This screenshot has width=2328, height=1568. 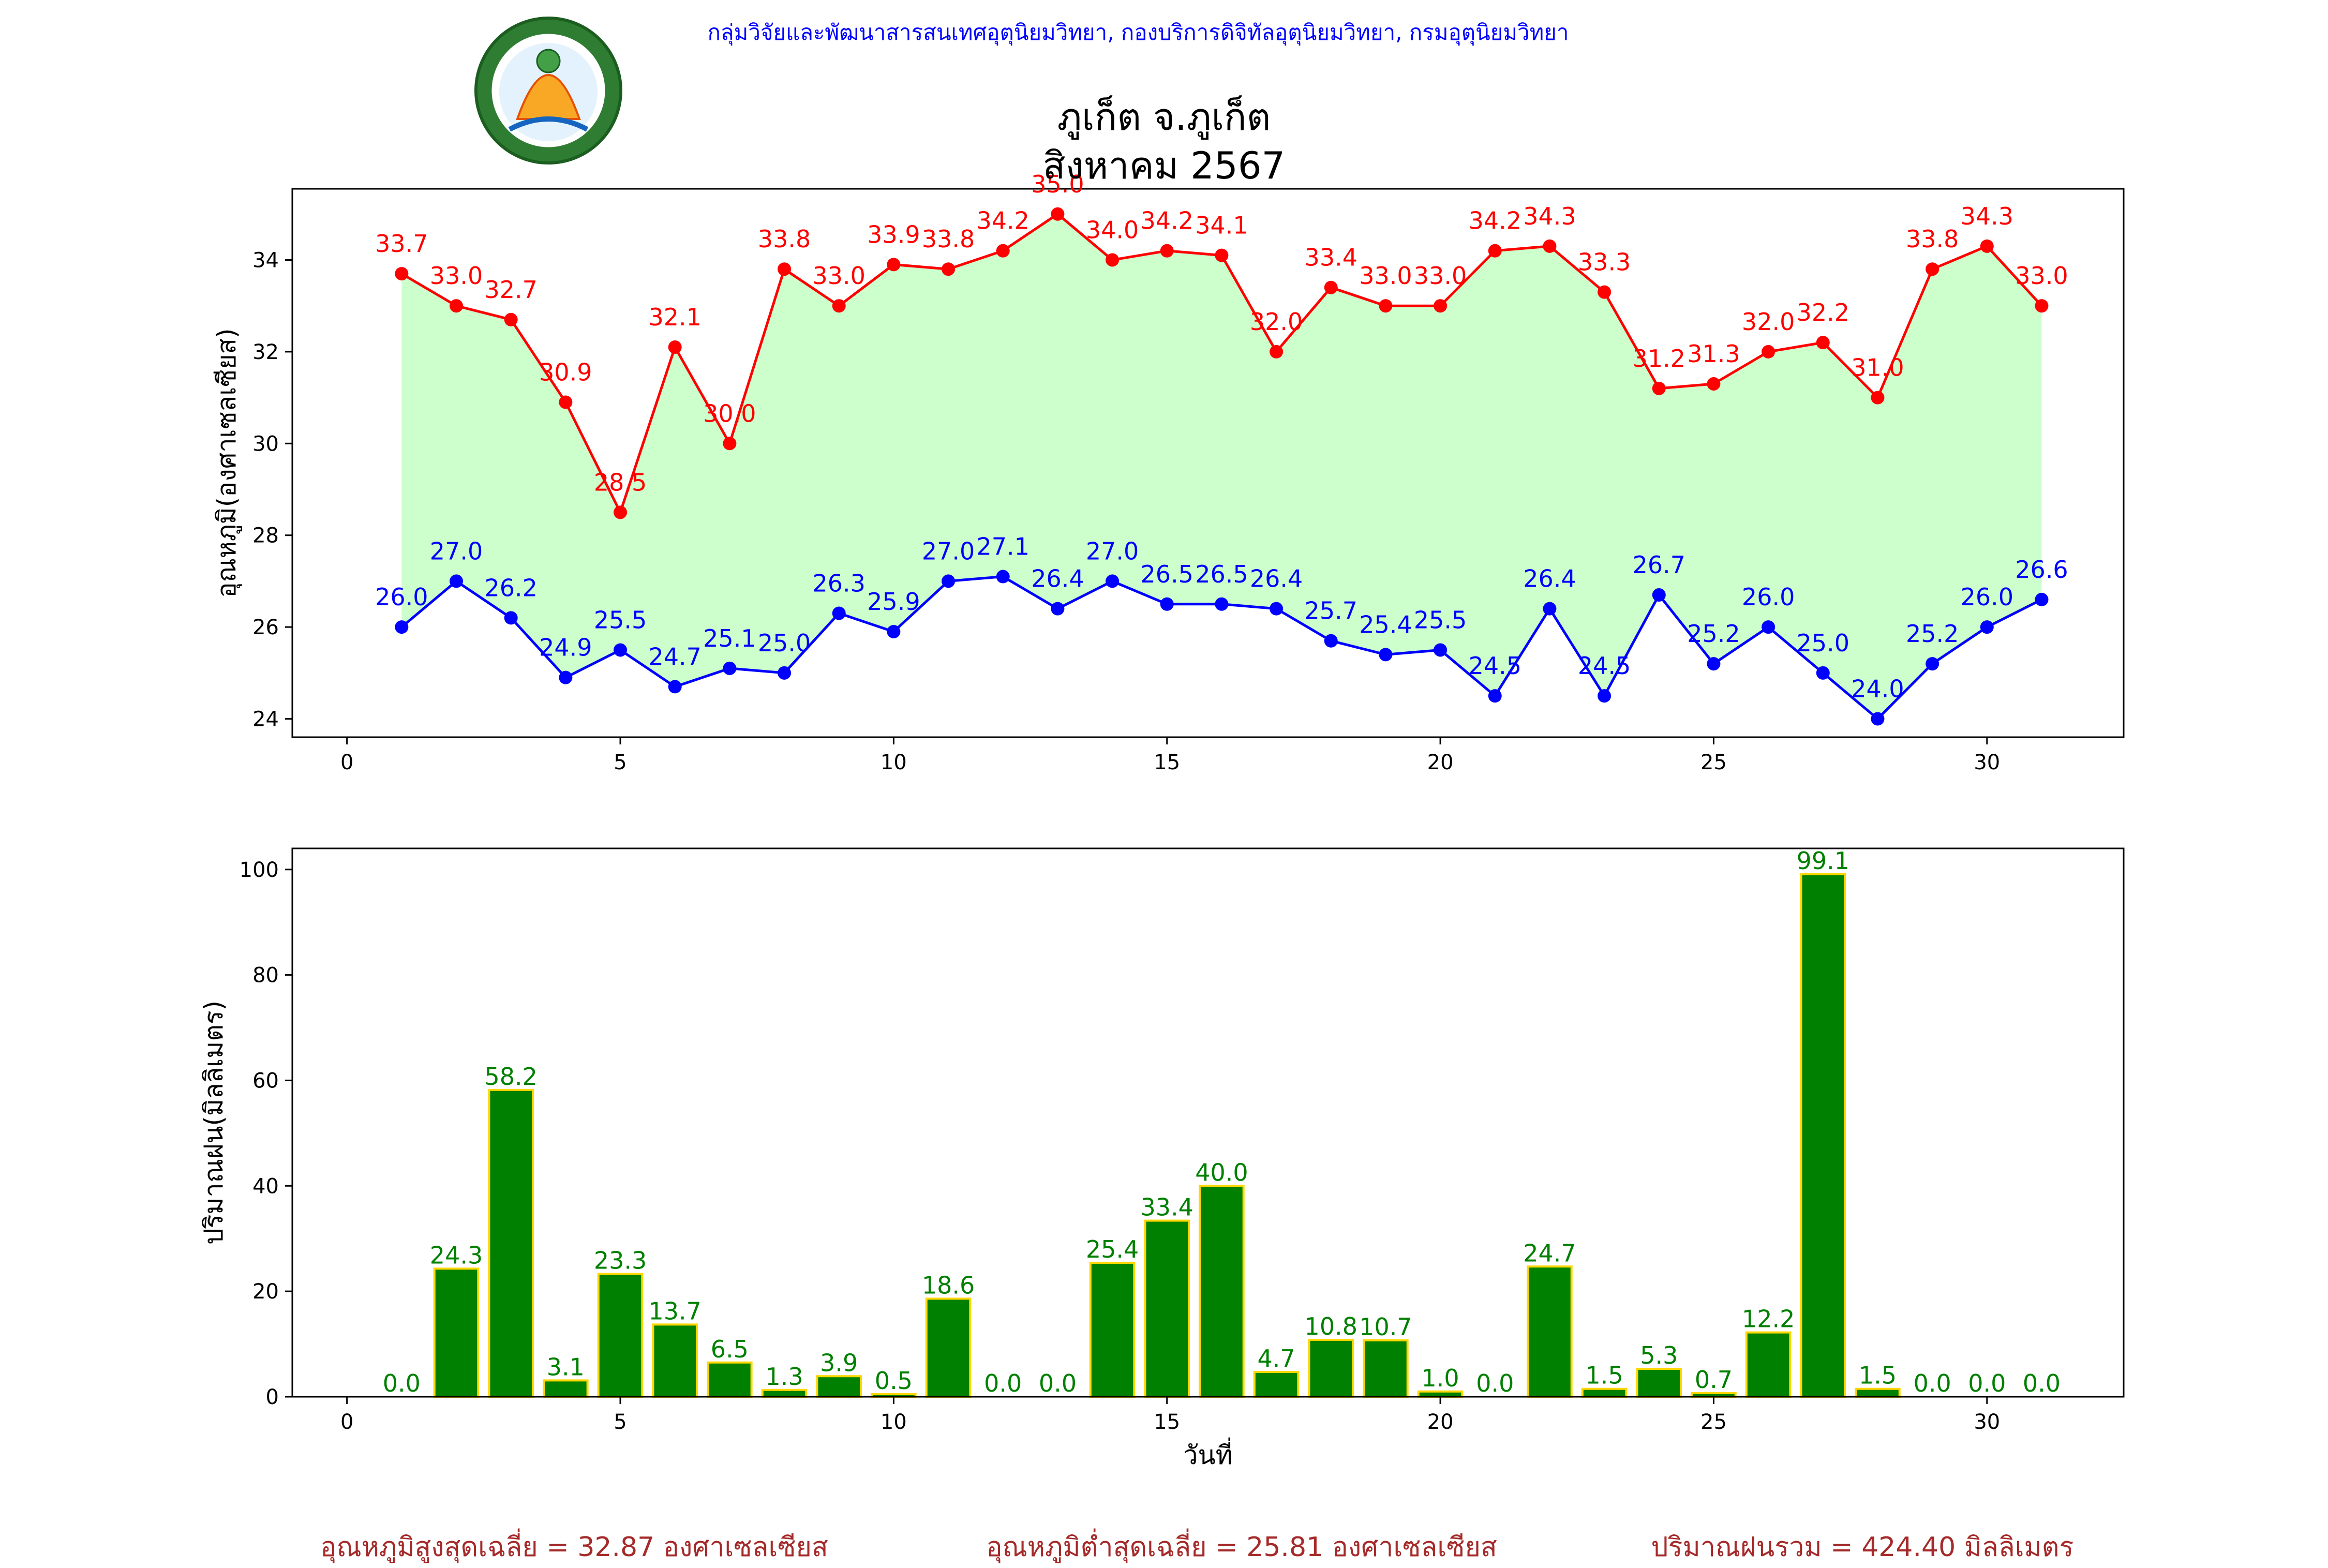 What do you see at coordinates (272, 1397) in the screenshot?
I see `y-tick-label: 0` at bounding box center [272, 1397].